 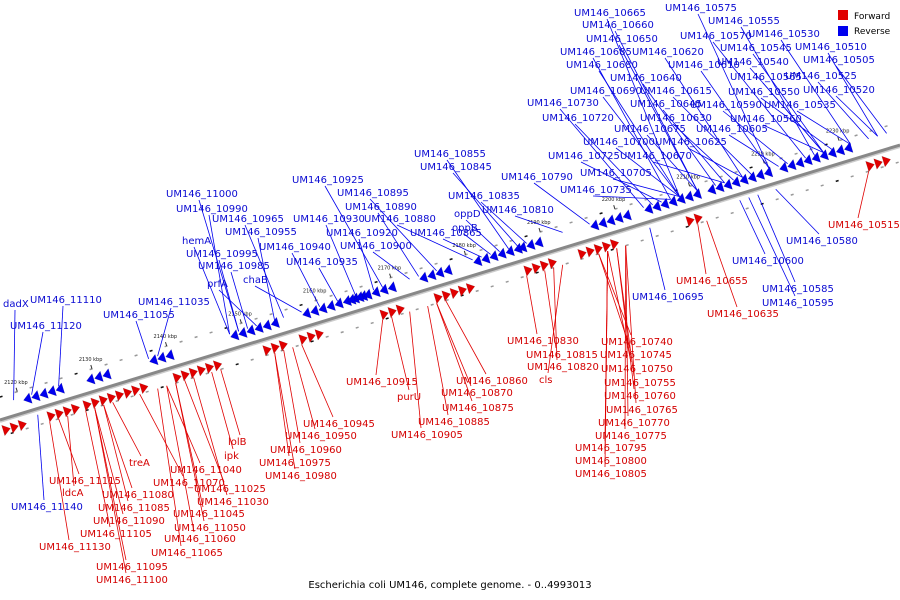 What do you see at coordinates (646, 78) in the screenshot?
I see `reverse-gene-label: UM146_10640` at bounding box center [646, 78].